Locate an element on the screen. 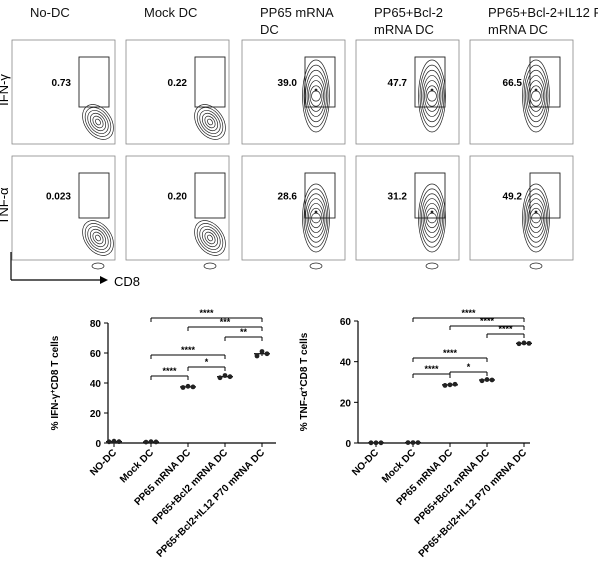  y-label-part: CD8 T cells is located at coordinates (55, 362).